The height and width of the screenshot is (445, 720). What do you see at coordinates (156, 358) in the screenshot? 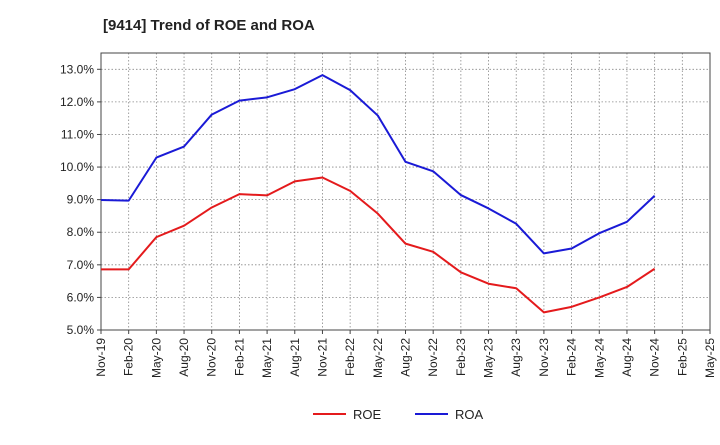
I see `x-tick-label: May-20` at bounding box center [156, 358].